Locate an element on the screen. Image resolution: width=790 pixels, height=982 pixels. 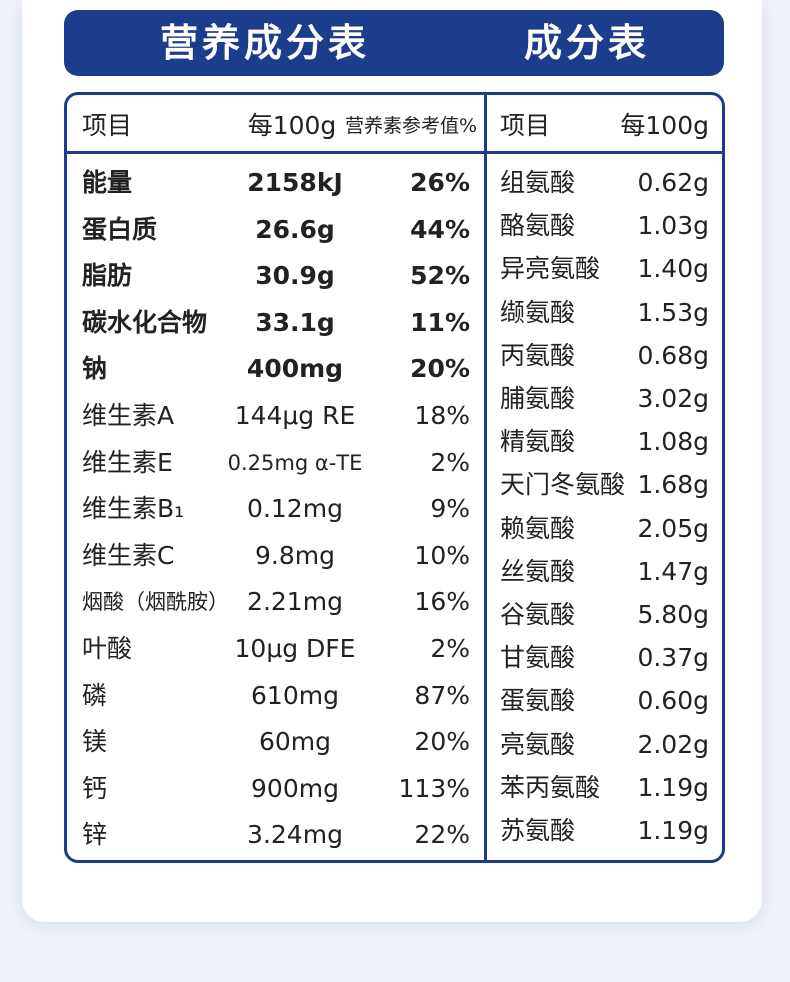
cell: 9% is located at coordinates (450, 509).